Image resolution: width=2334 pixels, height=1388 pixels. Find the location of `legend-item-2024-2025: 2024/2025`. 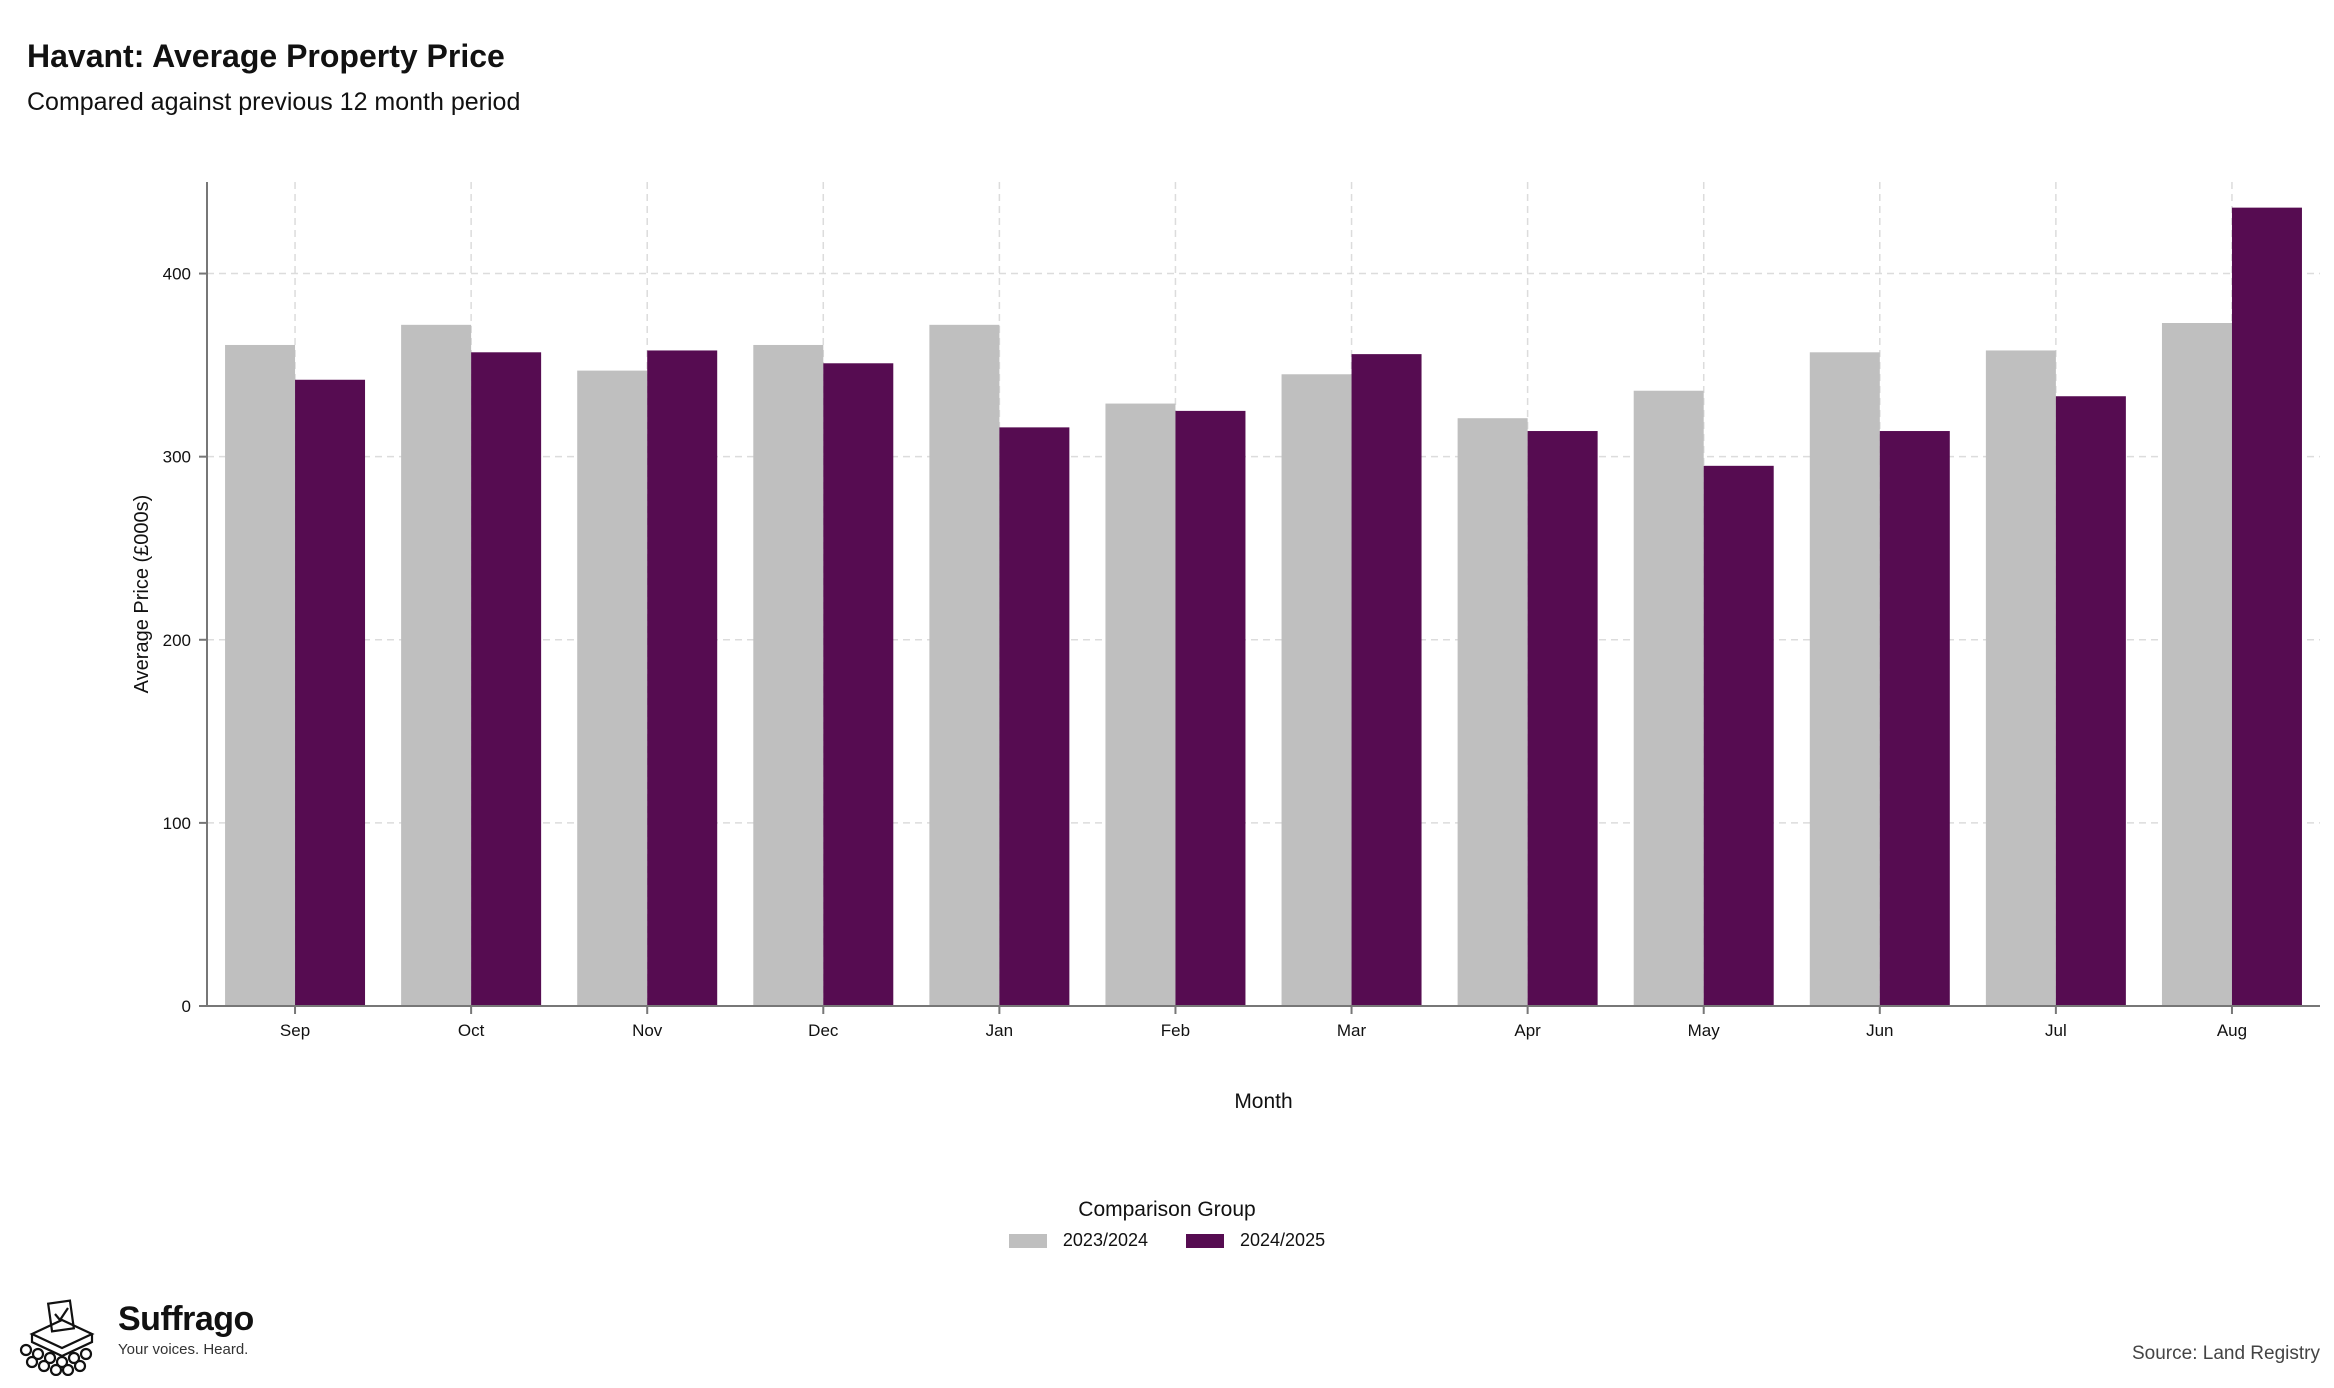

legend-item-2024-2025: 2024/2025 is located at coordinates (1255, 1240).